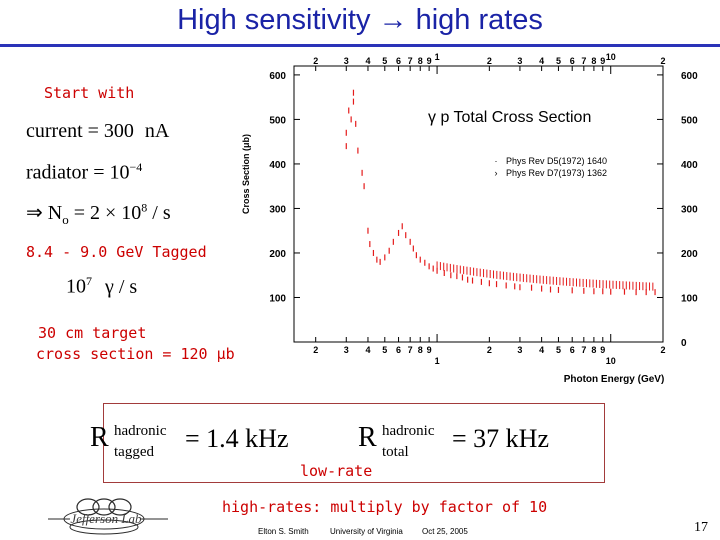 The image size is (720, 540). Describe the element at coordinates (384, 350) in the screenshot. I see `x-tick-label-bottom: 5` at that location.